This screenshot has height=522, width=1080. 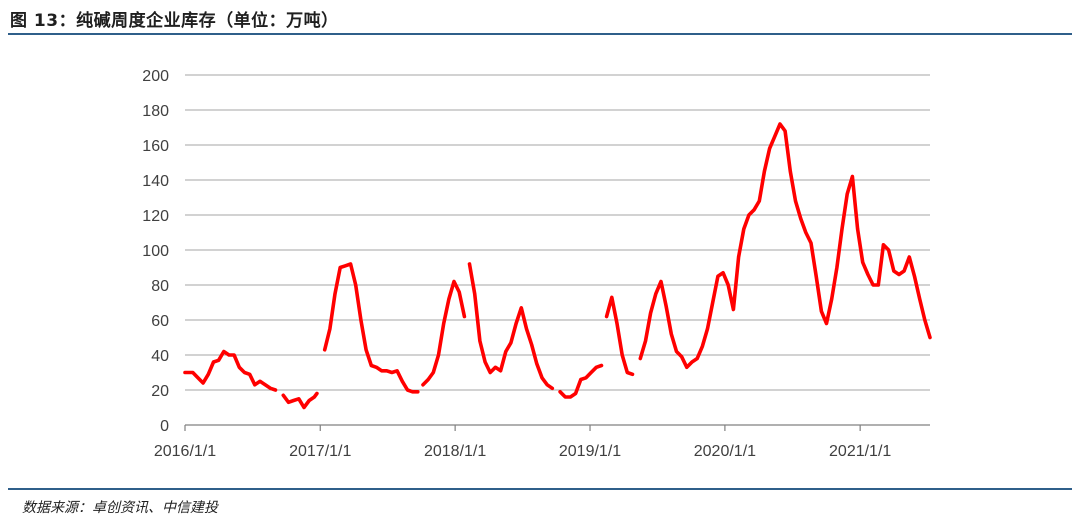 I want to click on source-note: 数据来源：卓创资讯、中信建投, so click(x=120, y=508).